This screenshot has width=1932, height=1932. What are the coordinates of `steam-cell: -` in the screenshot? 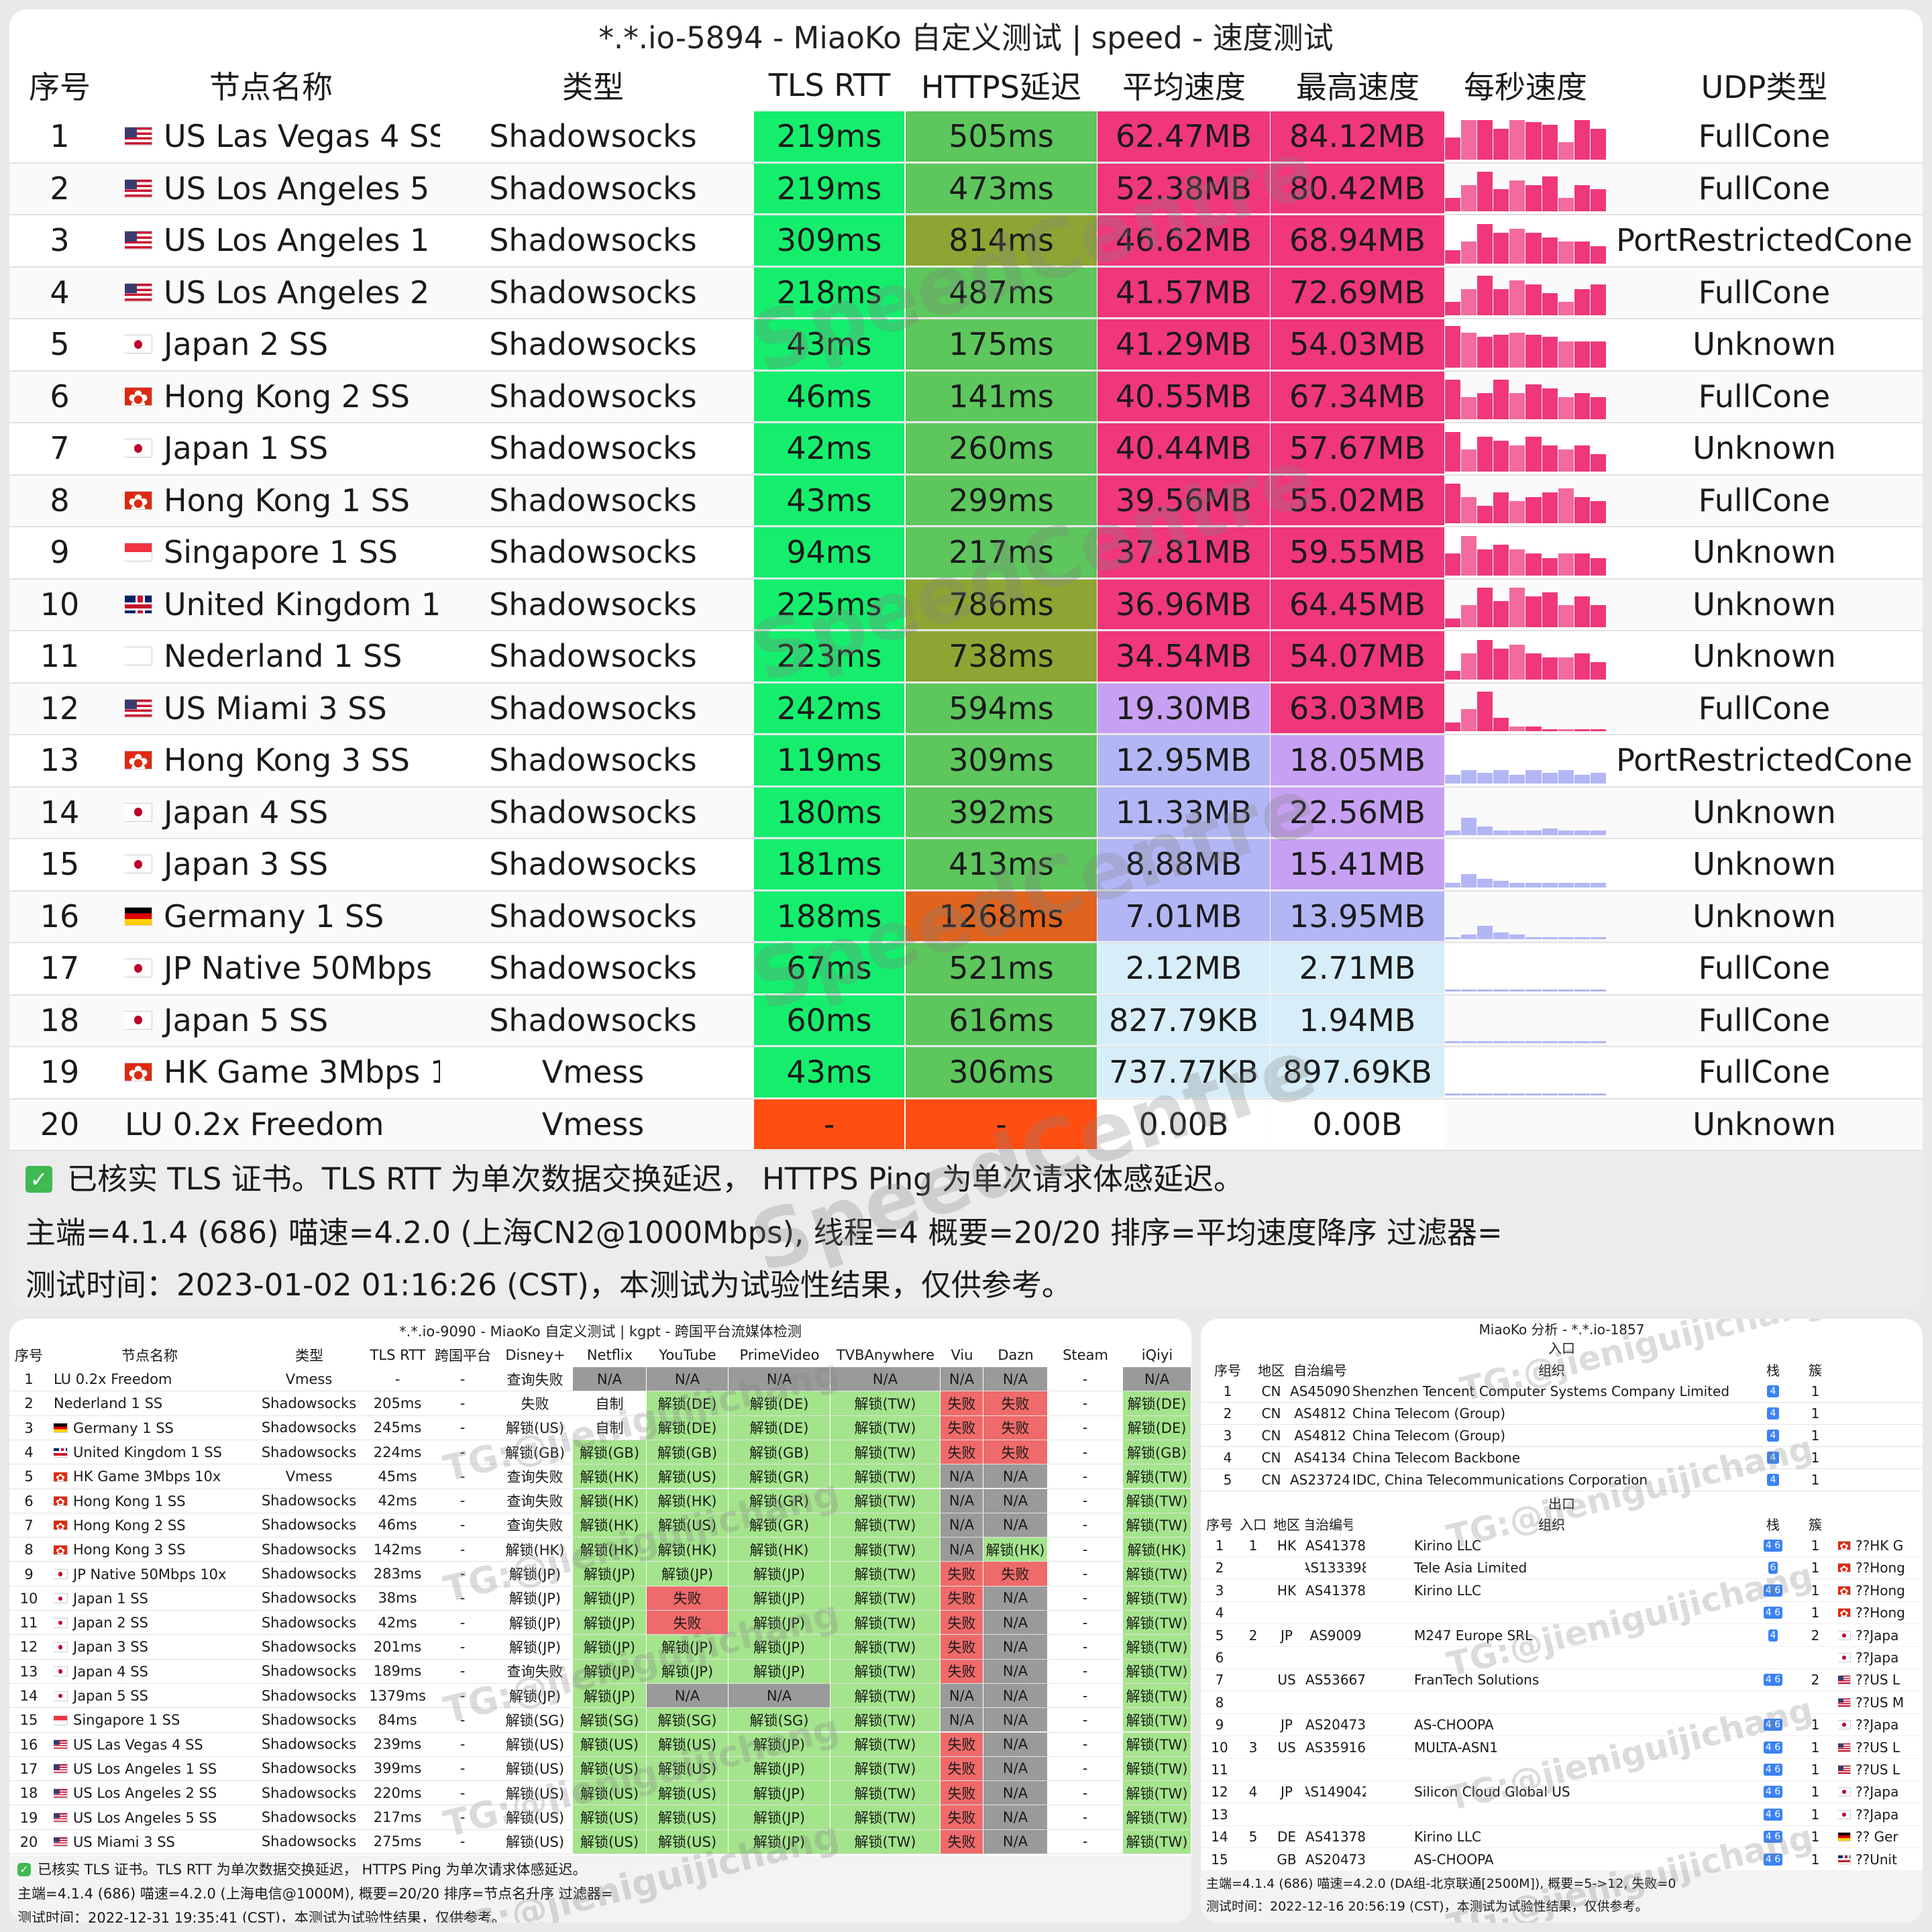 It's located at (1085, 1817).